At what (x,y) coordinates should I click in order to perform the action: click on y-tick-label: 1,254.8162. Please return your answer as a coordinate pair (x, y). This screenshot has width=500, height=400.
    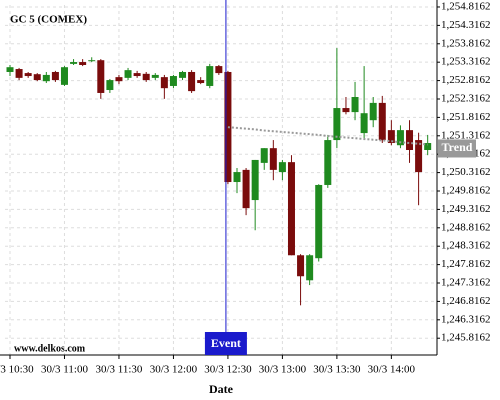
    Looking at the image, I should click on (466, 7).